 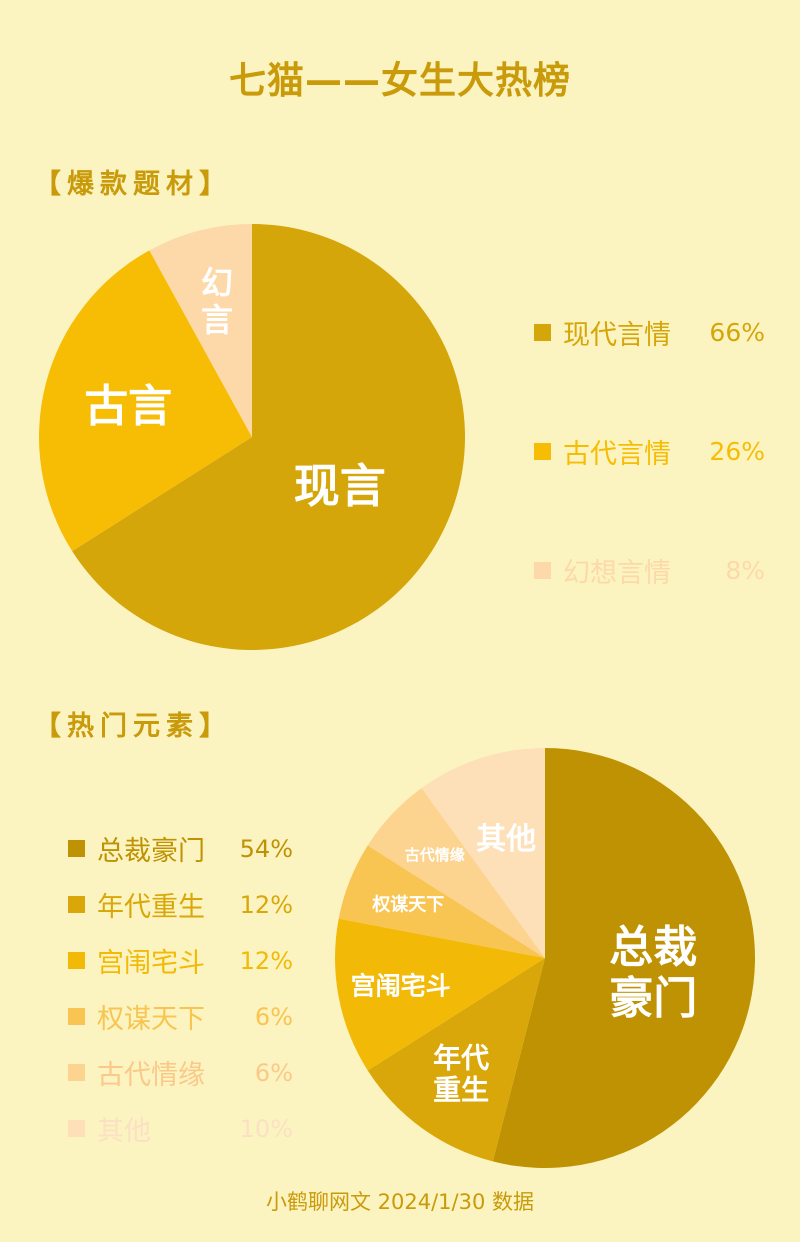 I want to click on legend-item: 古代情缘 6%, so click(x=180, y=1072).